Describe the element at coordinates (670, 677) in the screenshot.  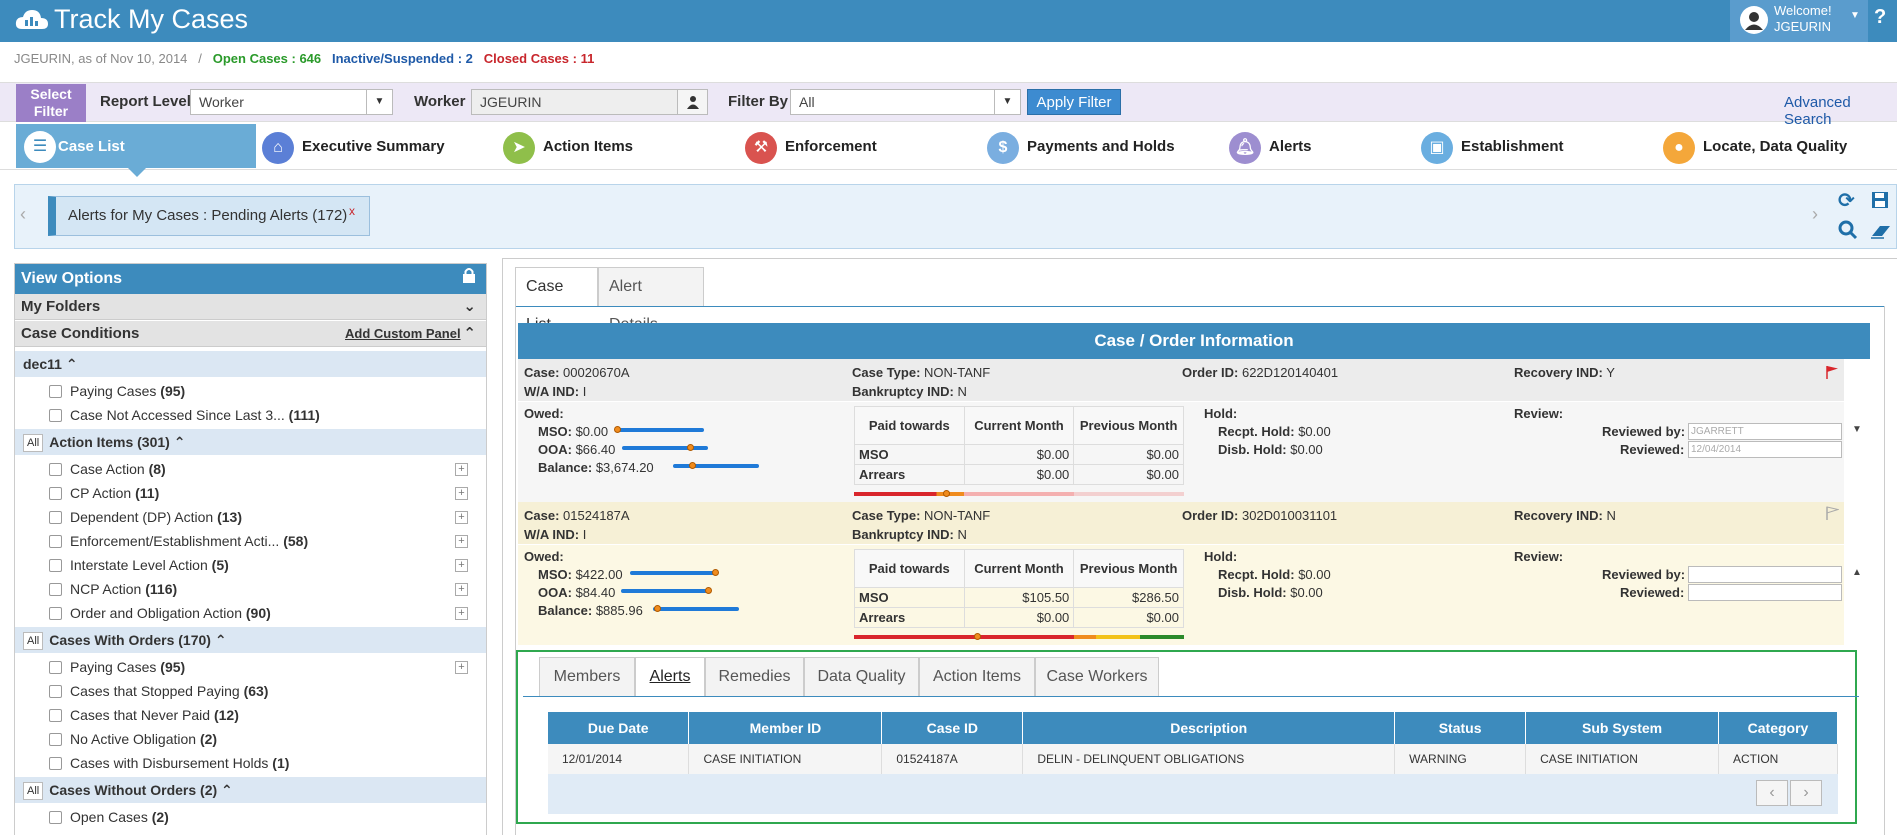
I see `subtab-alerts: Alerts` at that location.